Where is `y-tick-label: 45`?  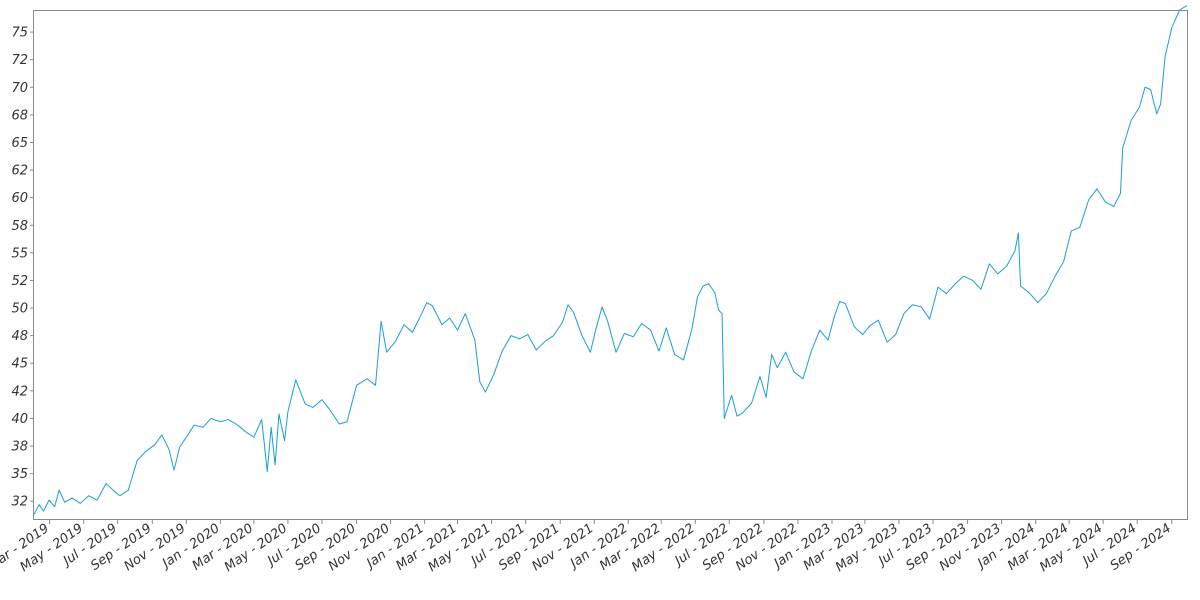 y-tick-label: 45 is located at coordinates (19, 364).